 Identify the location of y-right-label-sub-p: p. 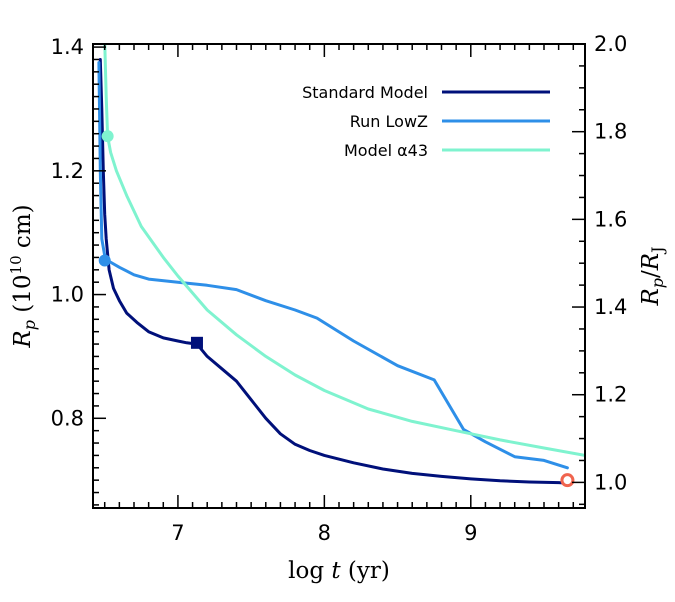
(657, 283).